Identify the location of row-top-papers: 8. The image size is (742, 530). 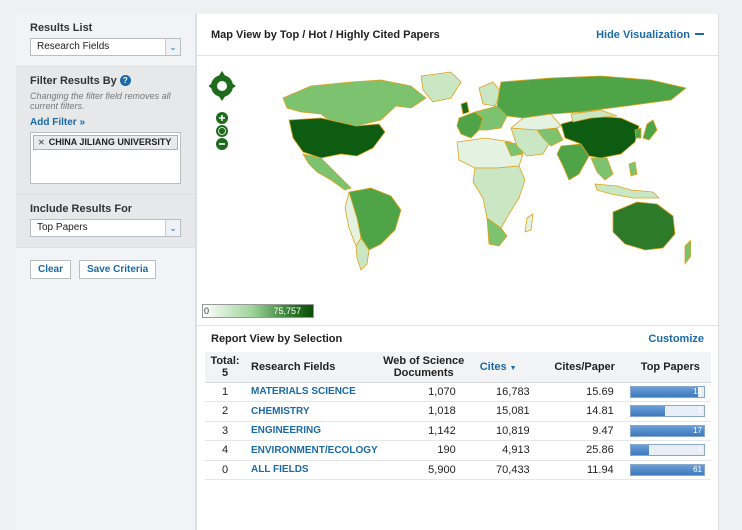
(670, 411).